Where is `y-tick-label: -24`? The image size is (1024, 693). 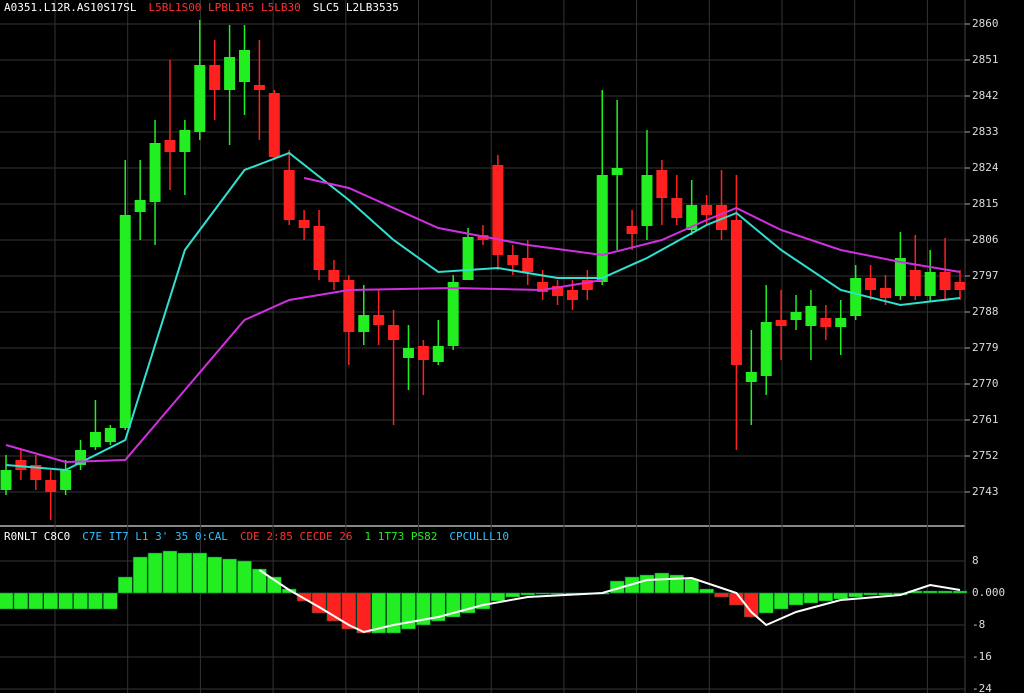 y-tick-label: -24 is located at coordinates (982, 687).